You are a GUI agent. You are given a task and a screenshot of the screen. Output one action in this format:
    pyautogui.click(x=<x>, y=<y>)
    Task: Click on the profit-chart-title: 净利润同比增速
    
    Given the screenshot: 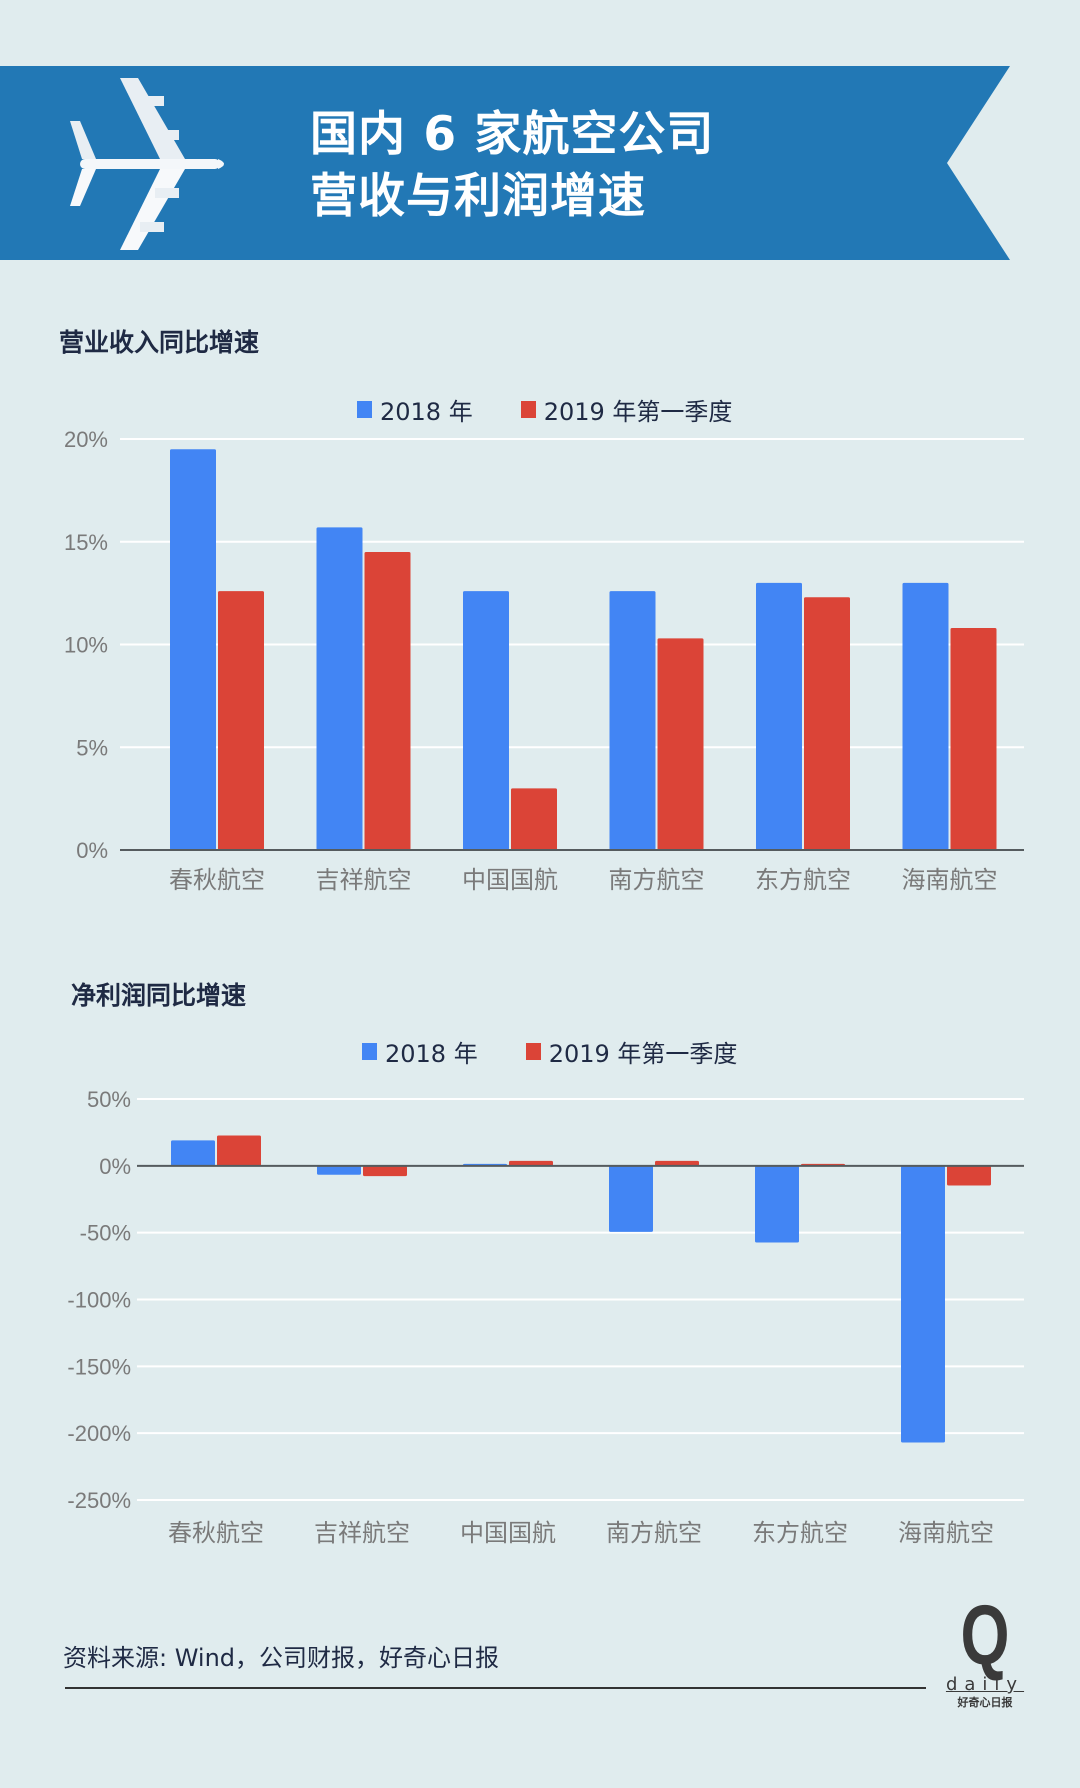 What is the action you would take?
    pyautogui.click(x=159, y=995)
    